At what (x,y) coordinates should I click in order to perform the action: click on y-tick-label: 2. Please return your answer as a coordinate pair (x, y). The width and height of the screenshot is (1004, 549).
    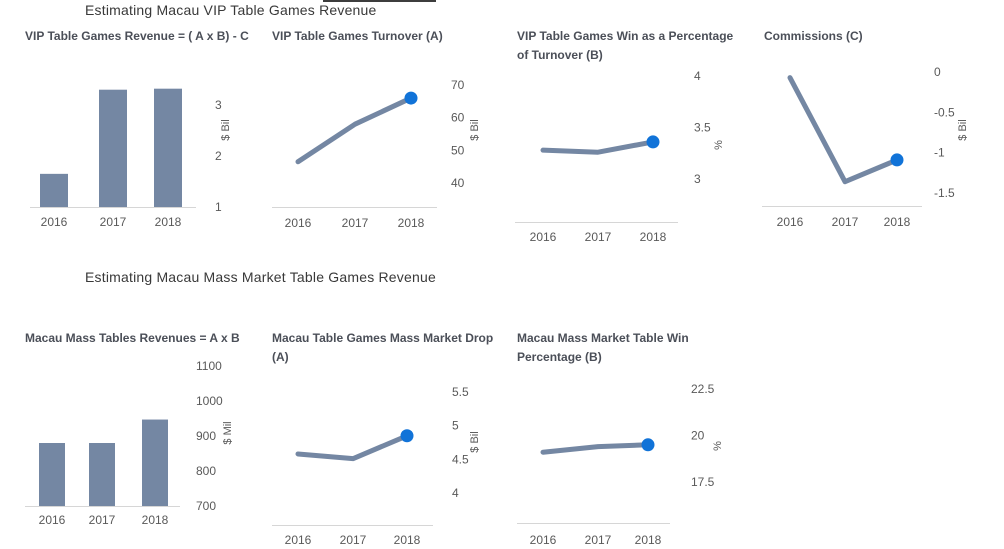
    Looking at the image, I should click on (218, 156).